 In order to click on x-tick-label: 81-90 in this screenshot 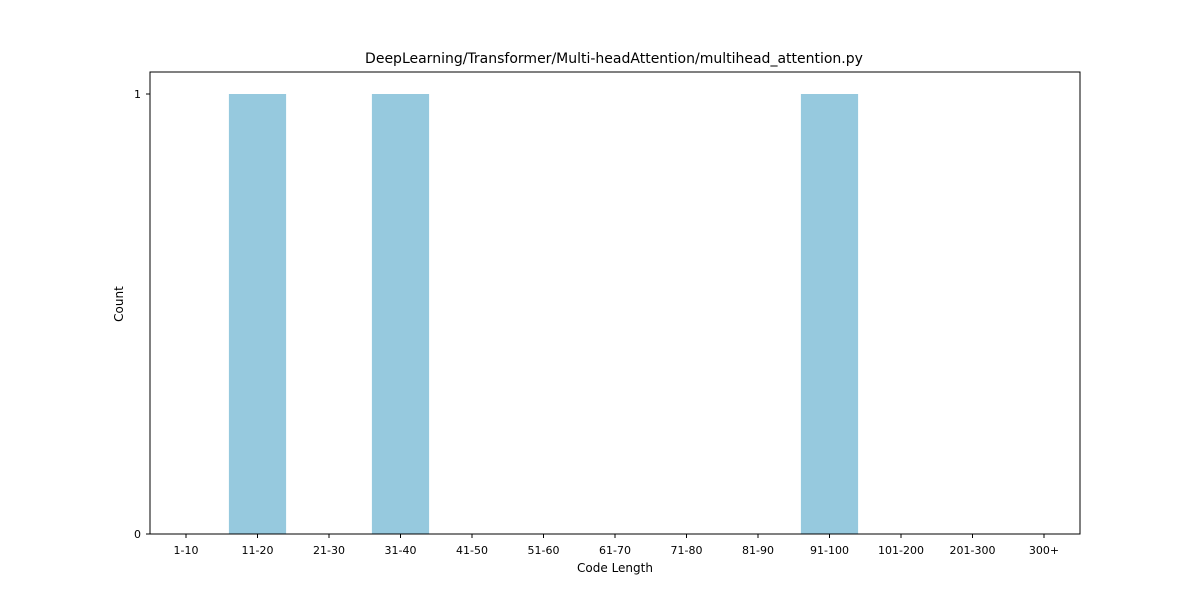, I will do `click(758, 550)`.